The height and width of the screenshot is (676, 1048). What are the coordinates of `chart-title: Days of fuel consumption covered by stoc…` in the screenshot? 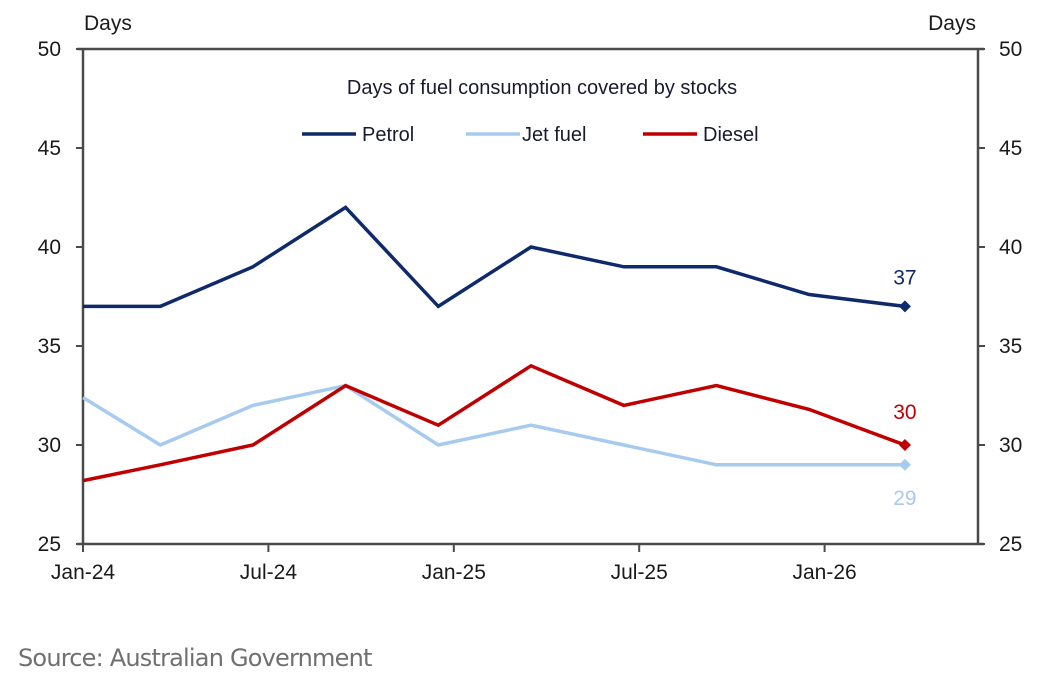 It's located at (542, 88).